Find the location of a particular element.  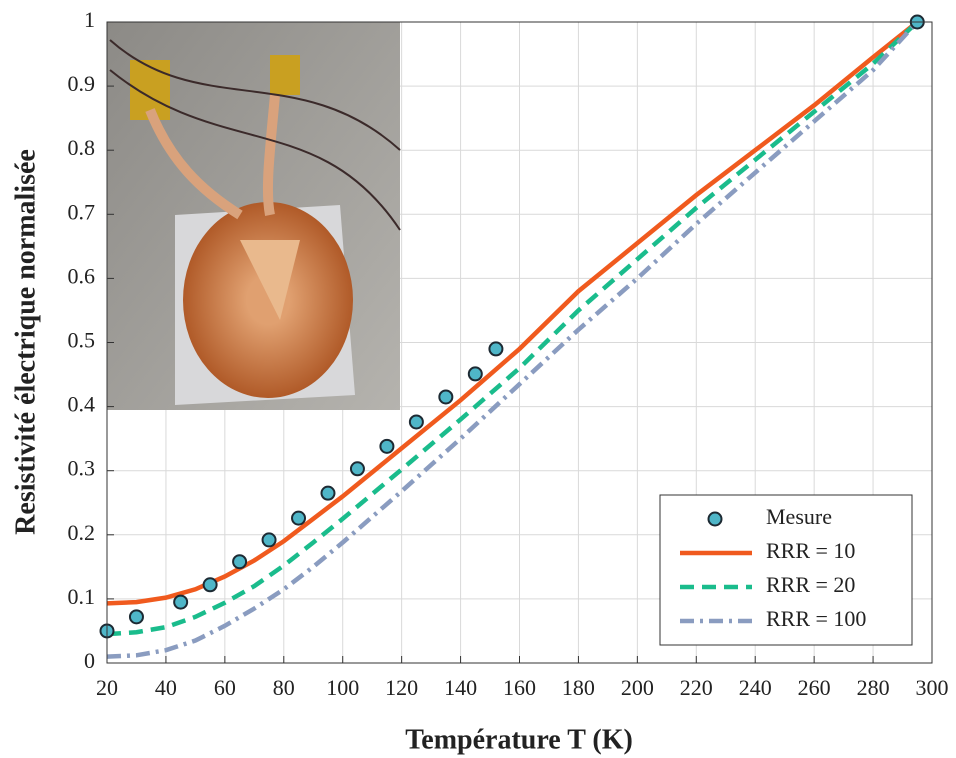

x-tick-label: 40 is located at coordinates (166, 687).